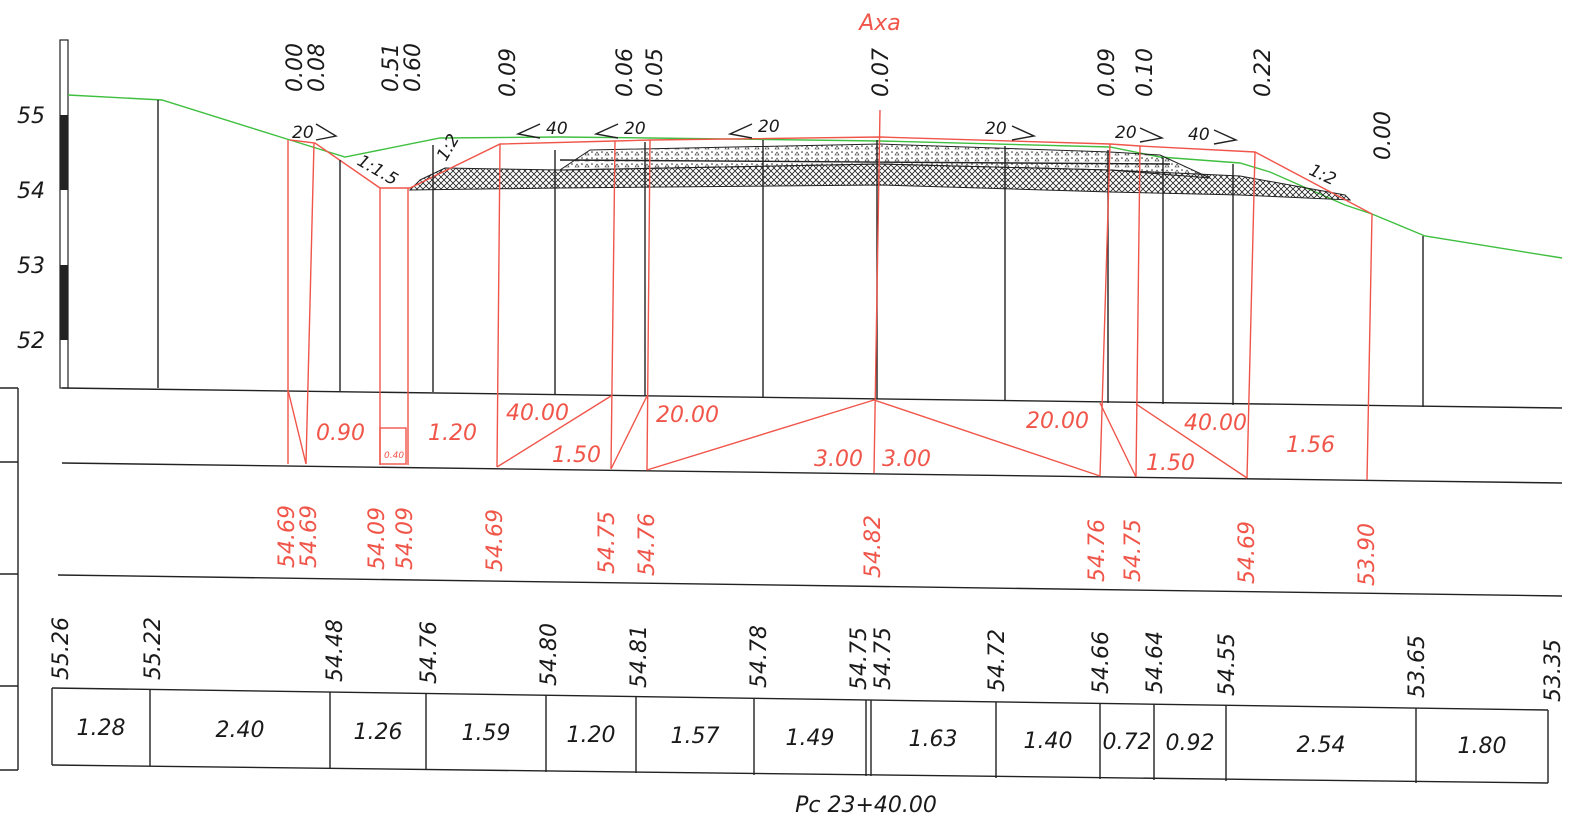 This screenshot has width=1582, height=824. I want to click on distance-cell: 1.26, so click(378, 732).